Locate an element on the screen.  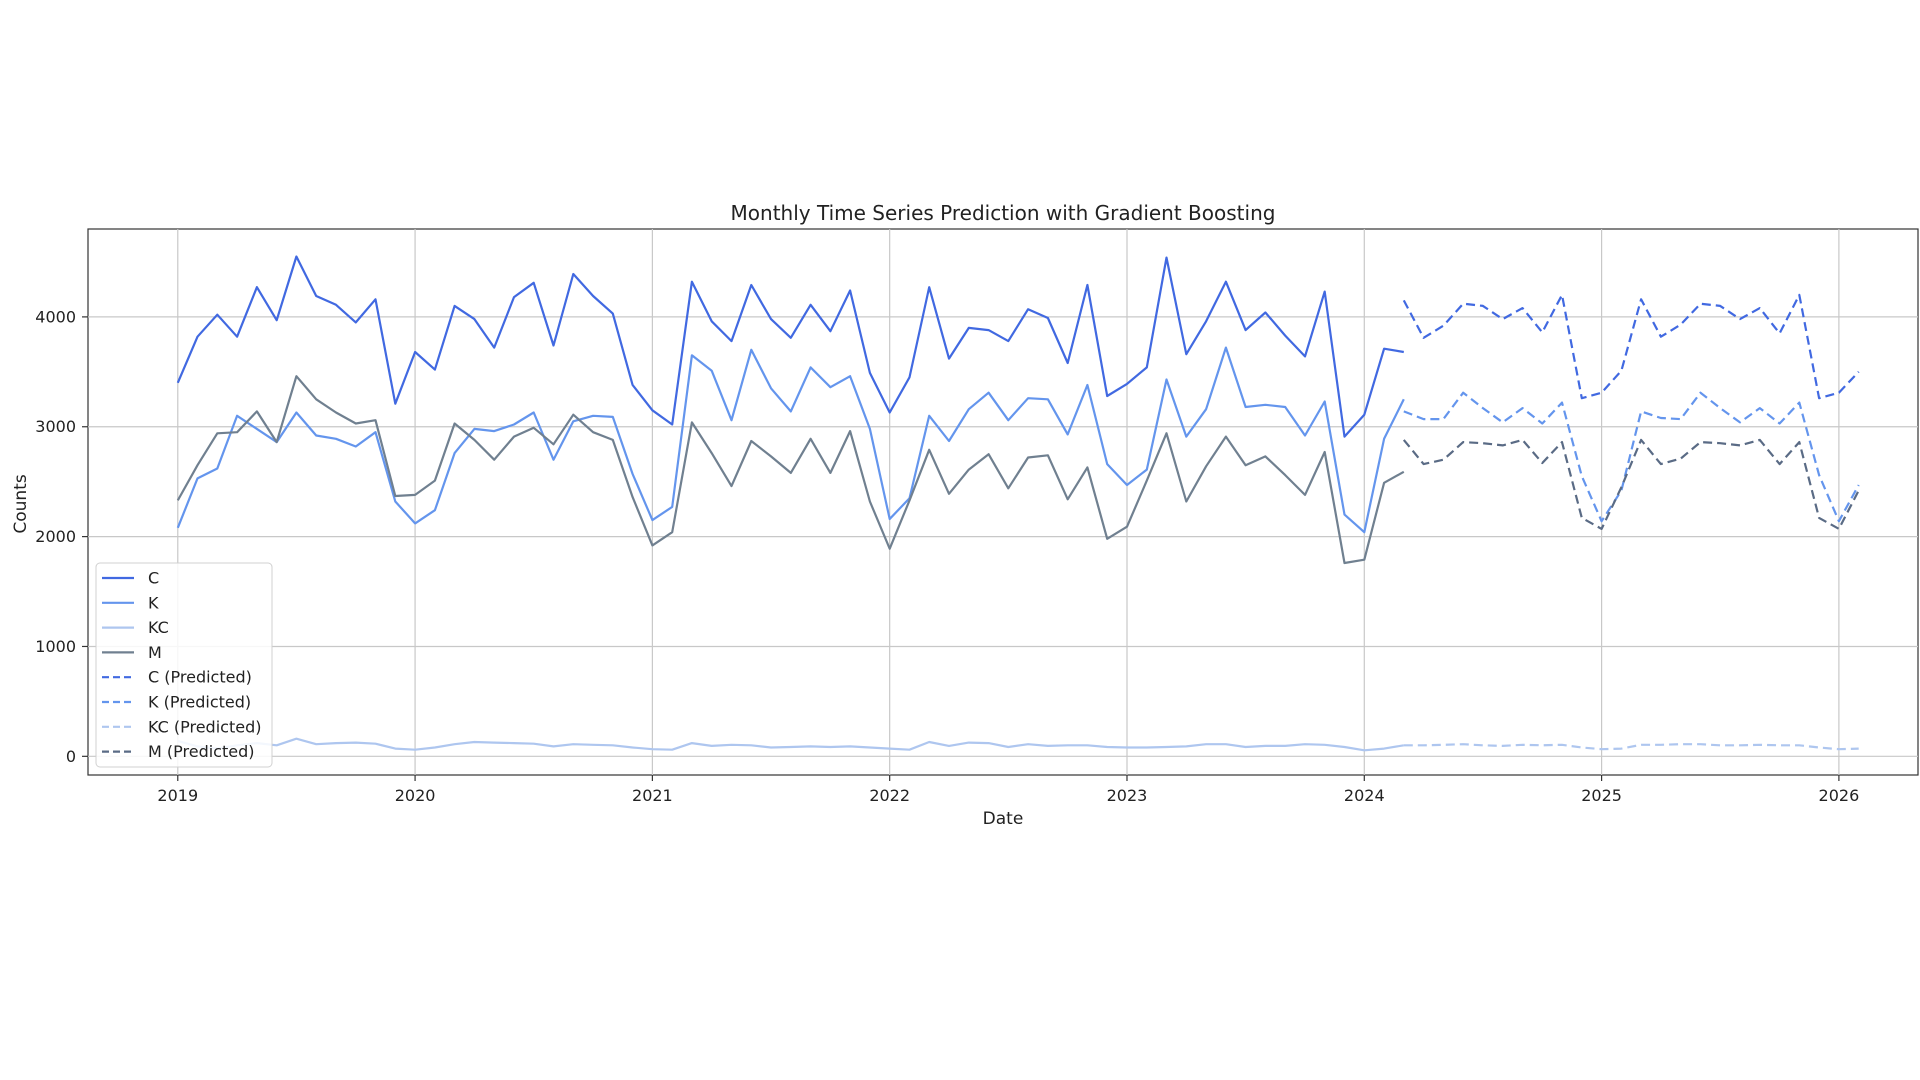
series-line-m-predicted is located at coordinates (1631, 484).